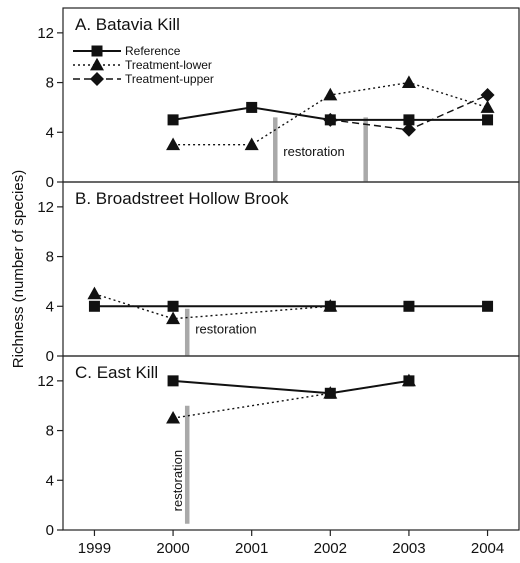 This screenshot has height=563, width=520. I want to click on panel-1-ytick-label-12: 12, so click(45, 207).